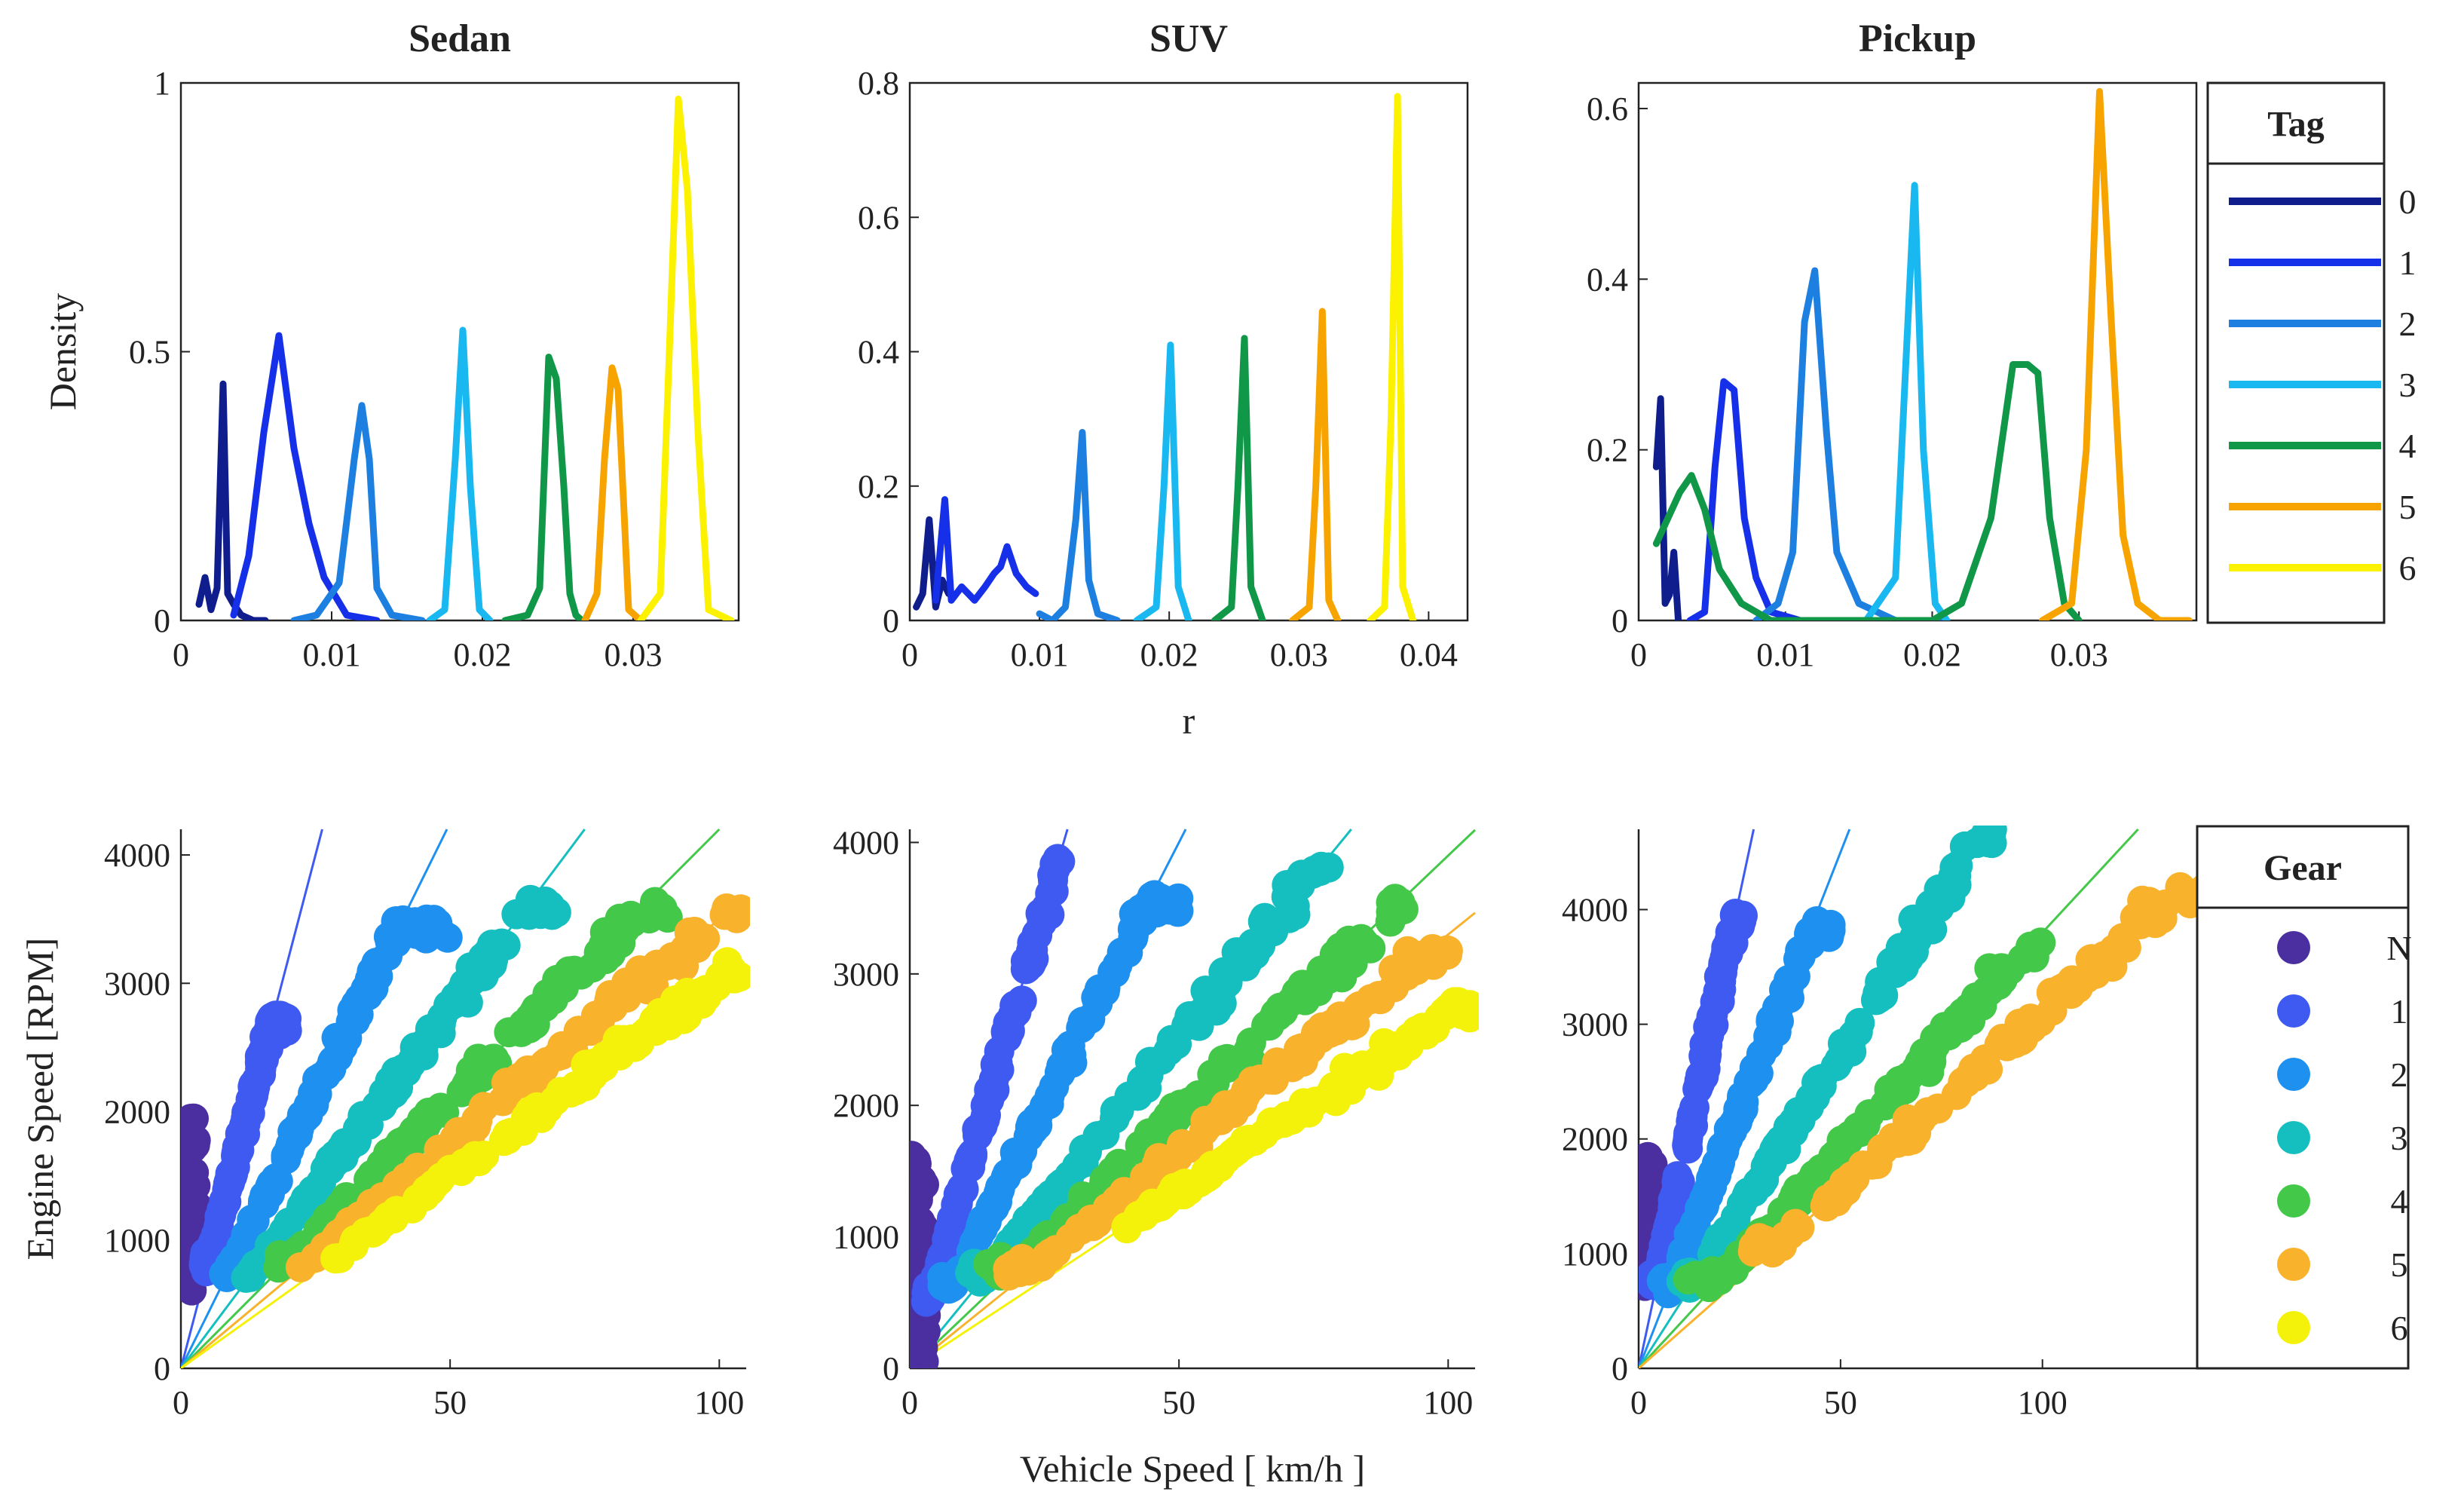 The height and width of the screenshot is (1498, 2464). What do you see at coordinates (1448, 1402) in the screenshot?
I see `x-tick-label: 100` at bounding box center [1448, 1402].